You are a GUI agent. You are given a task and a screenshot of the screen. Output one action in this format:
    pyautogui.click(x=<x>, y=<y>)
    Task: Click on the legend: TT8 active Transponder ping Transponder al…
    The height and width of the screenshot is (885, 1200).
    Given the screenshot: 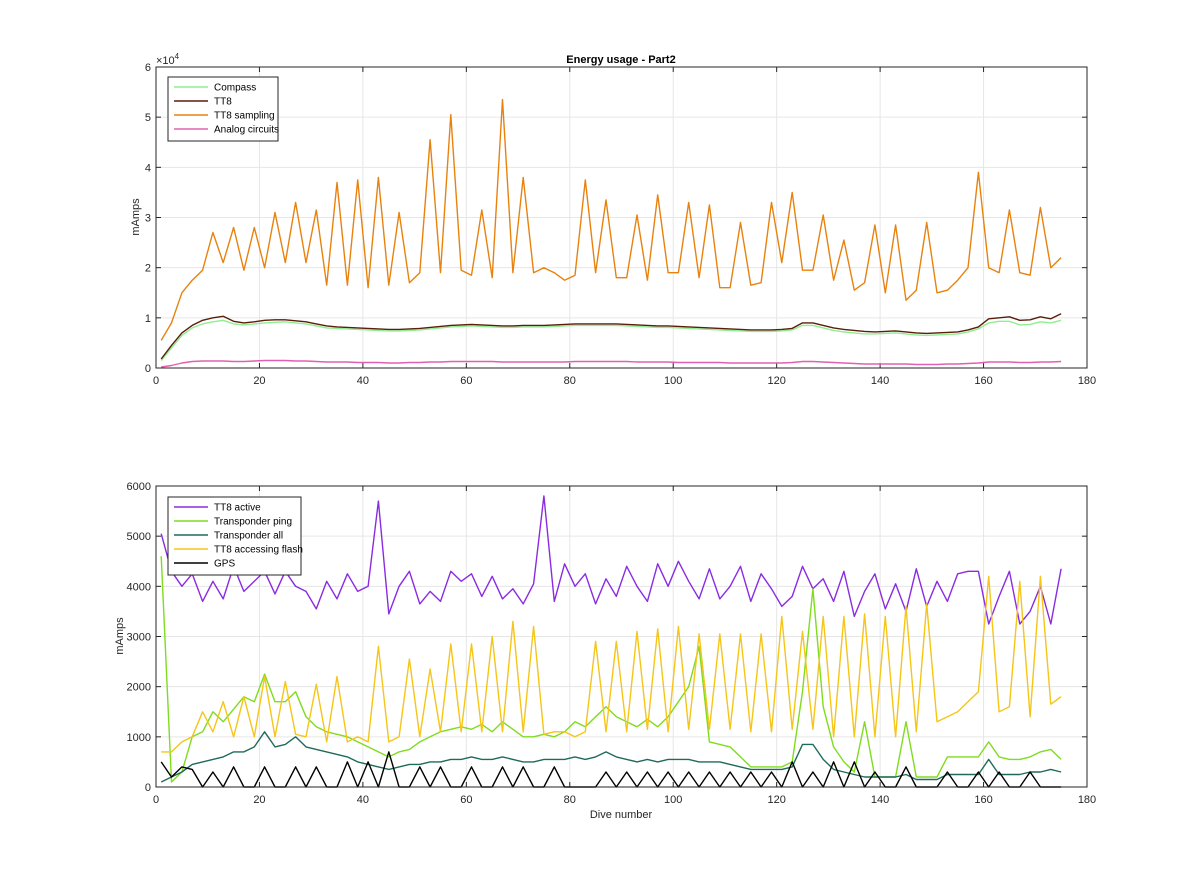 What is the action you would take?
    pyautogui.click(x=235, y=536)
    